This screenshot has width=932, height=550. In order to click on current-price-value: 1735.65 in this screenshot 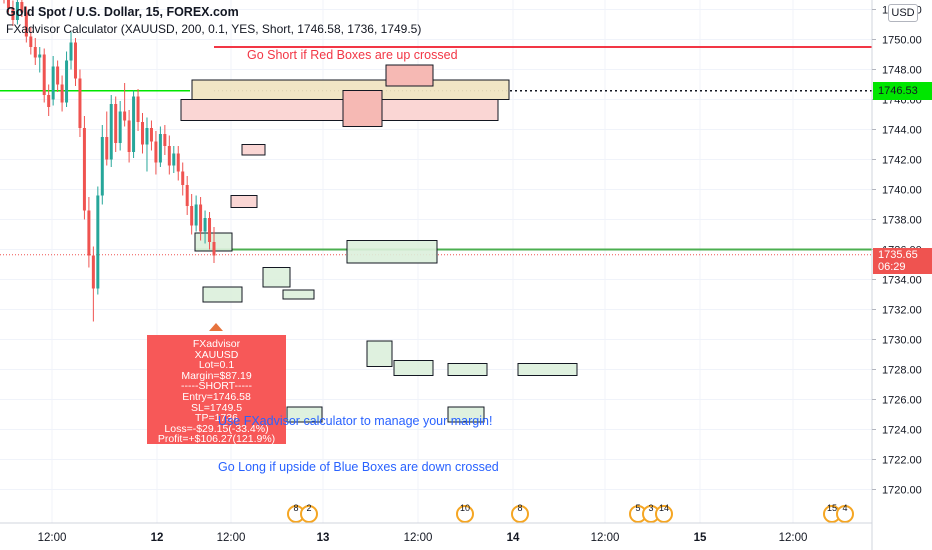, I will do `click(898, 254)`.